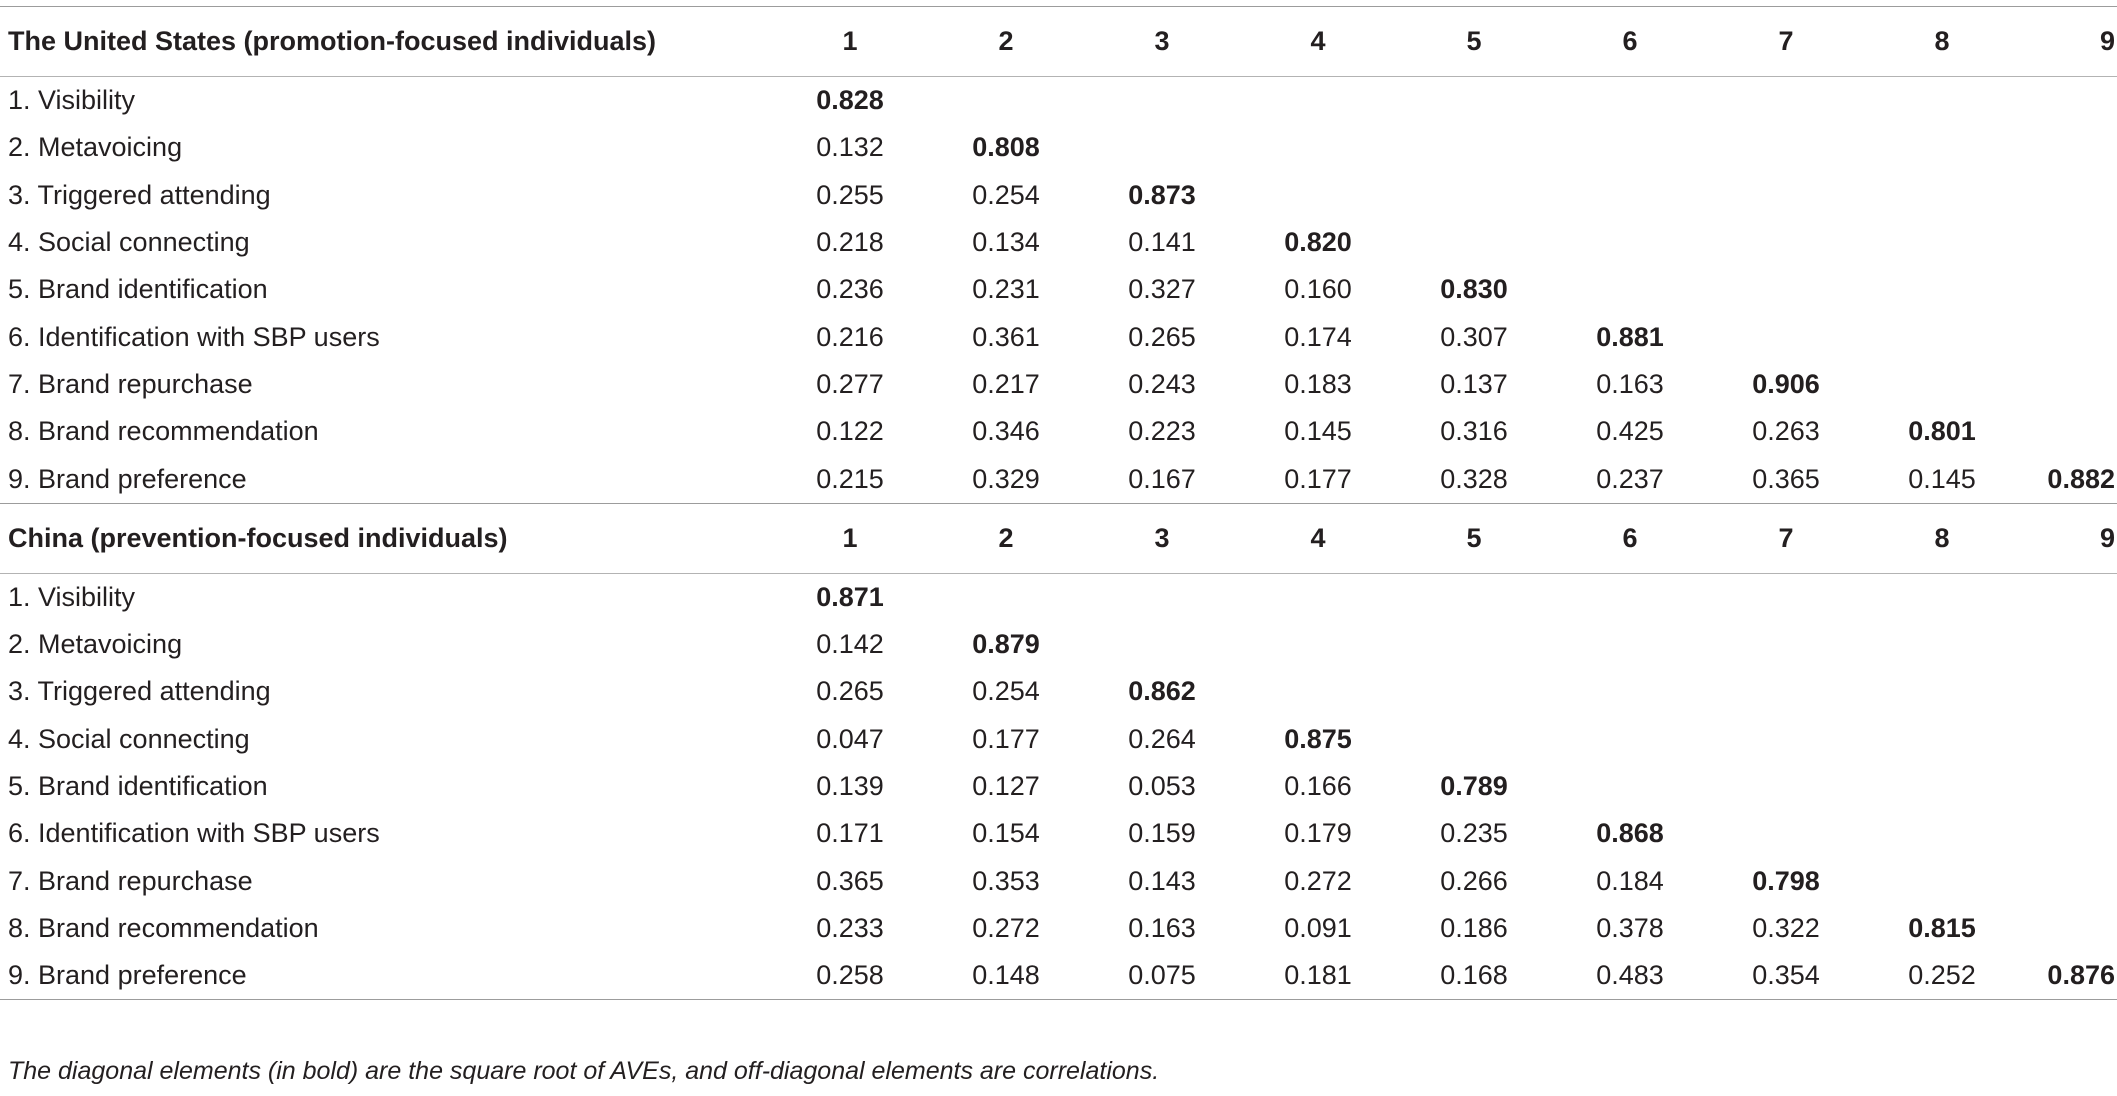 The width and height of the screenshot is (2117, 1096). What do you see at coordinates (1162, 478) in the screenshot?
I see `correlation-value: 0.167` at bounding box center [1162, 478].